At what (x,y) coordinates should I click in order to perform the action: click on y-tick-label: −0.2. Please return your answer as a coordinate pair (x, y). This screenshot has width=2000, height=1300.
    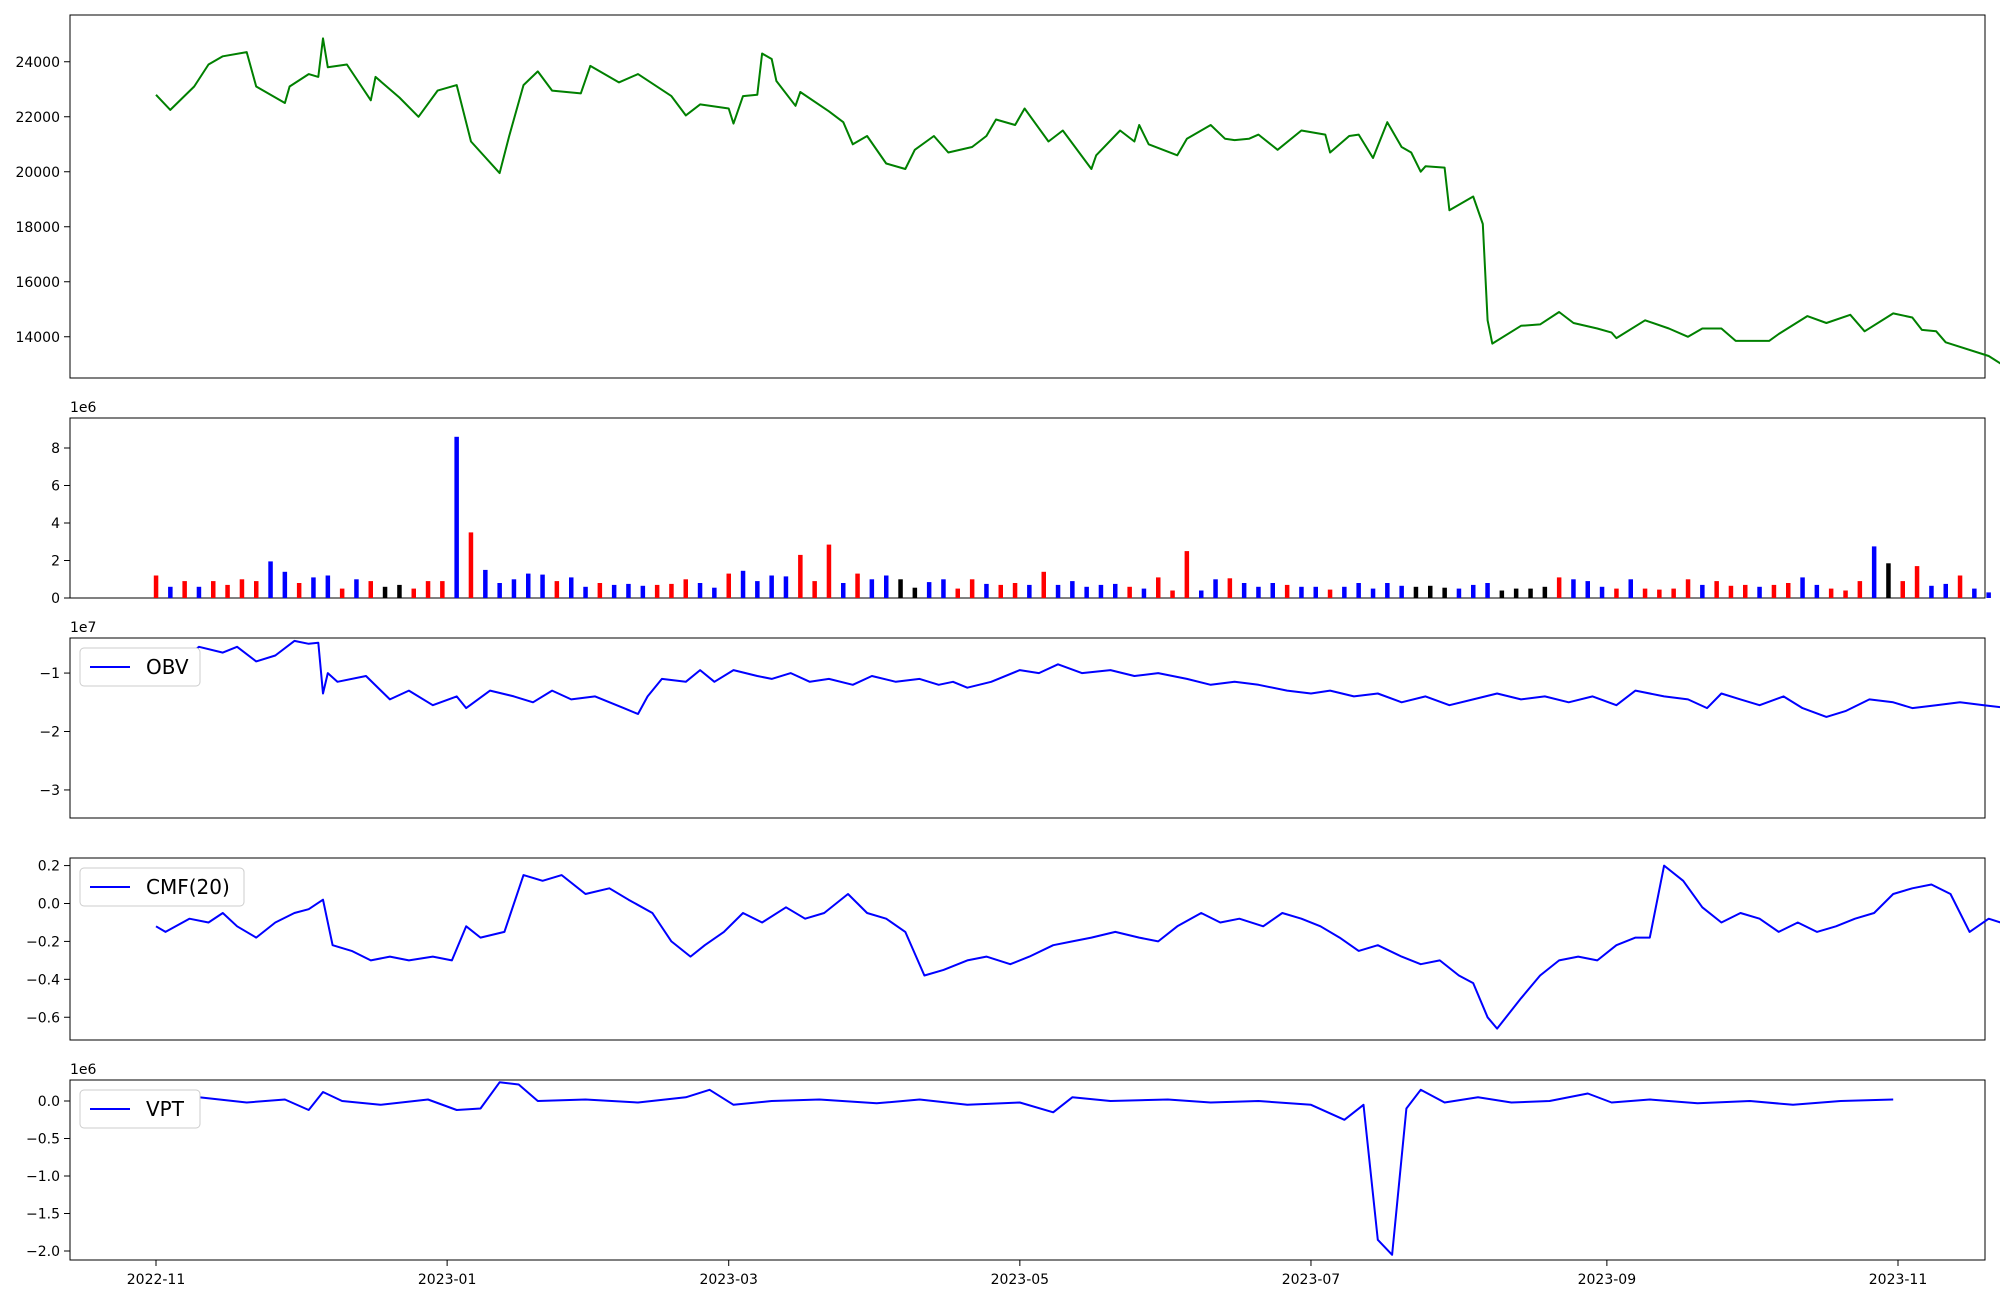
    Looking at the image, I should click on (43, 942).